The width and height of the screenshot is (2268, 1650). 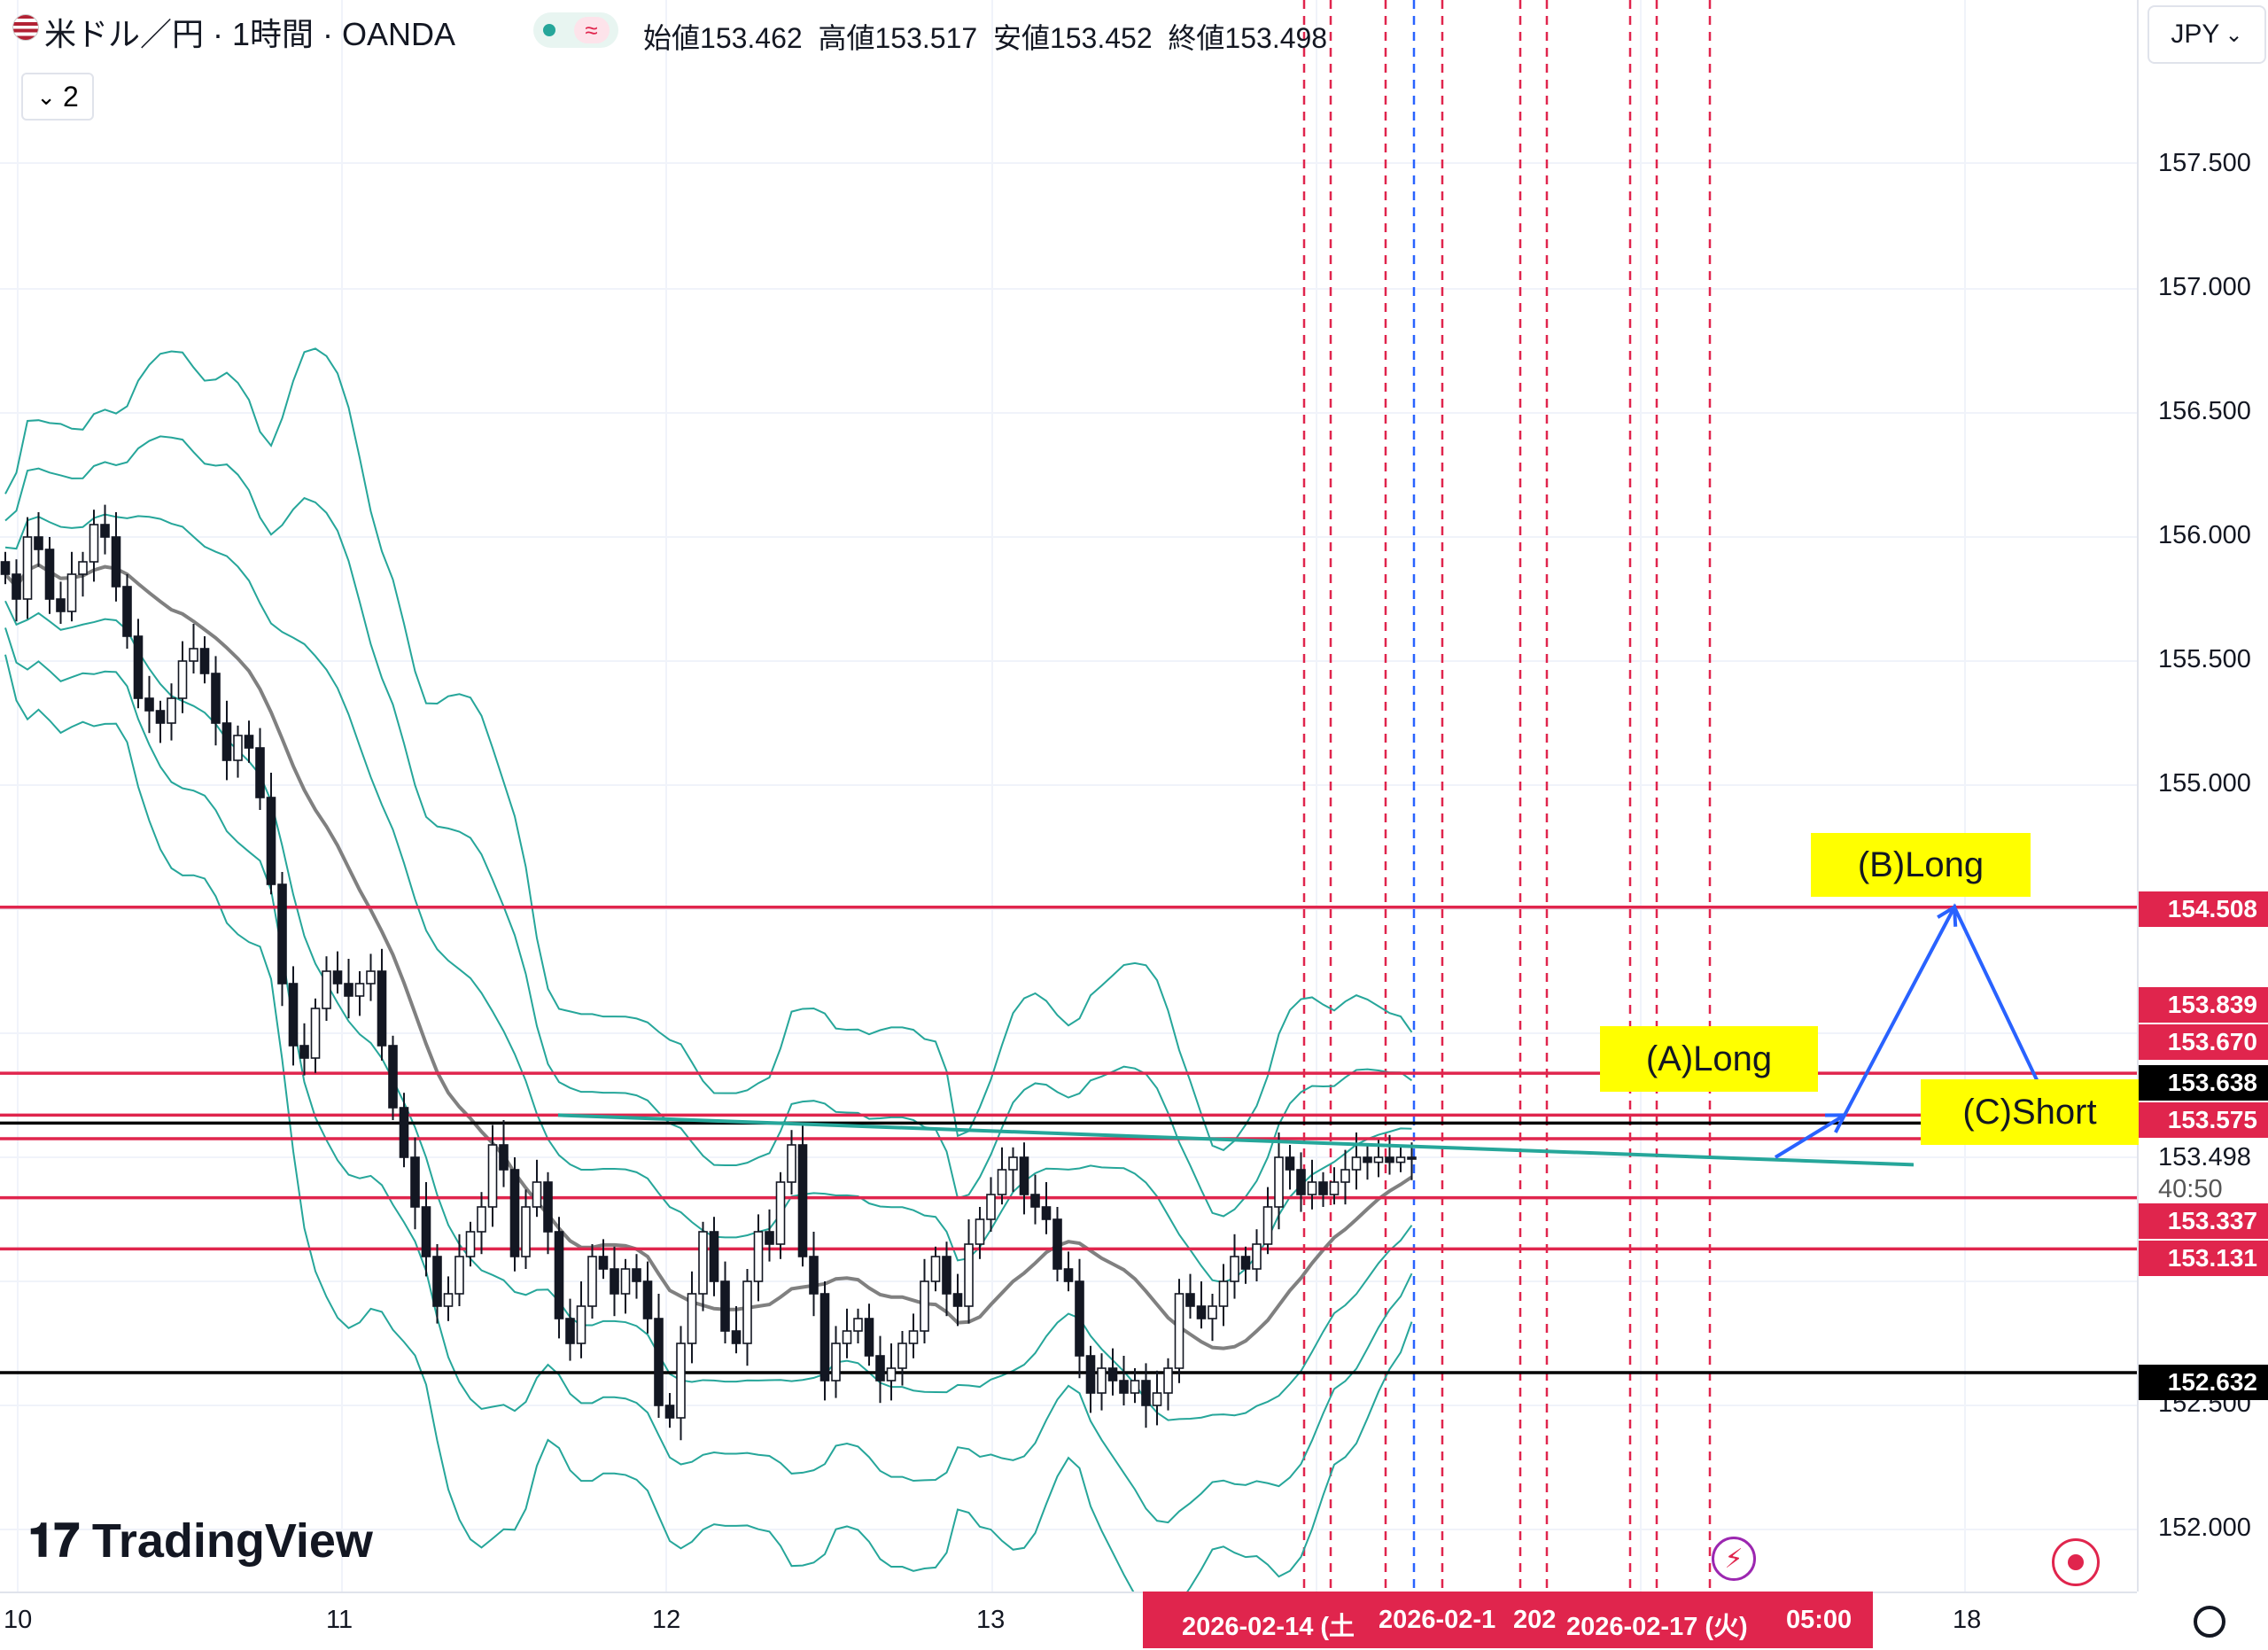 What do you see at coordinates (991, 1620) in the screenshot?
I see `time-label-13: 13` at bounding box center [991, 1620].